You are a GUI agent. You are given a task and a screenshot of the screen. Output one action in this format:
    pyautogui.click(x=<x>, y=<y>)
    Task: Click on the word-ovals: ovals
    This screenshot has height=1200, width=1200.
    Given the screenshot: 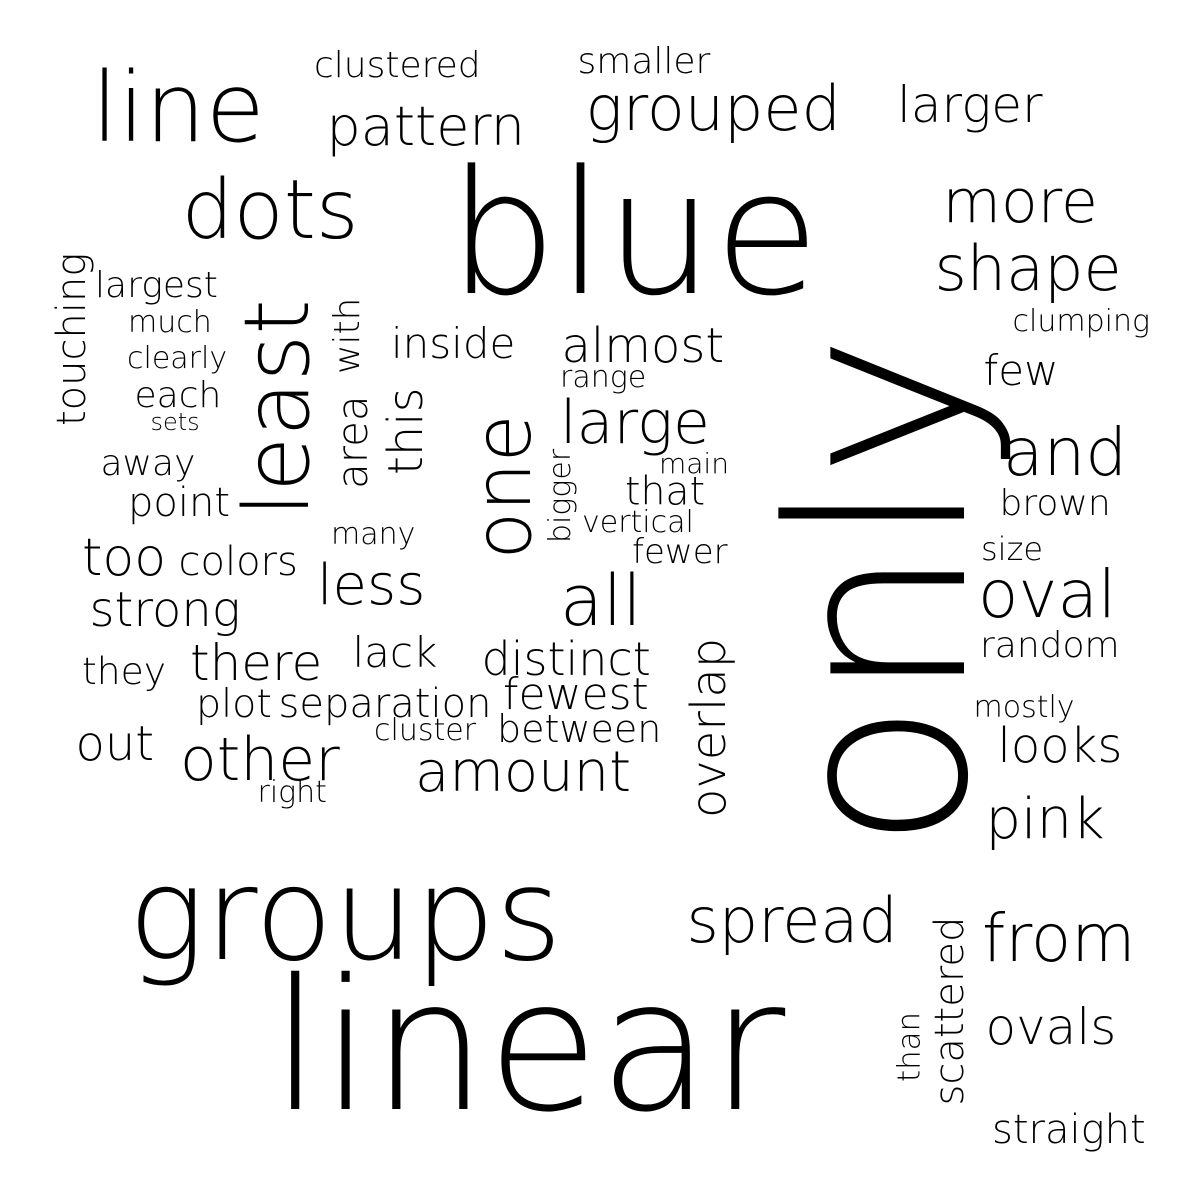 What is the action you would take?
    pyautogui.click(x=1051, y=1027)
    